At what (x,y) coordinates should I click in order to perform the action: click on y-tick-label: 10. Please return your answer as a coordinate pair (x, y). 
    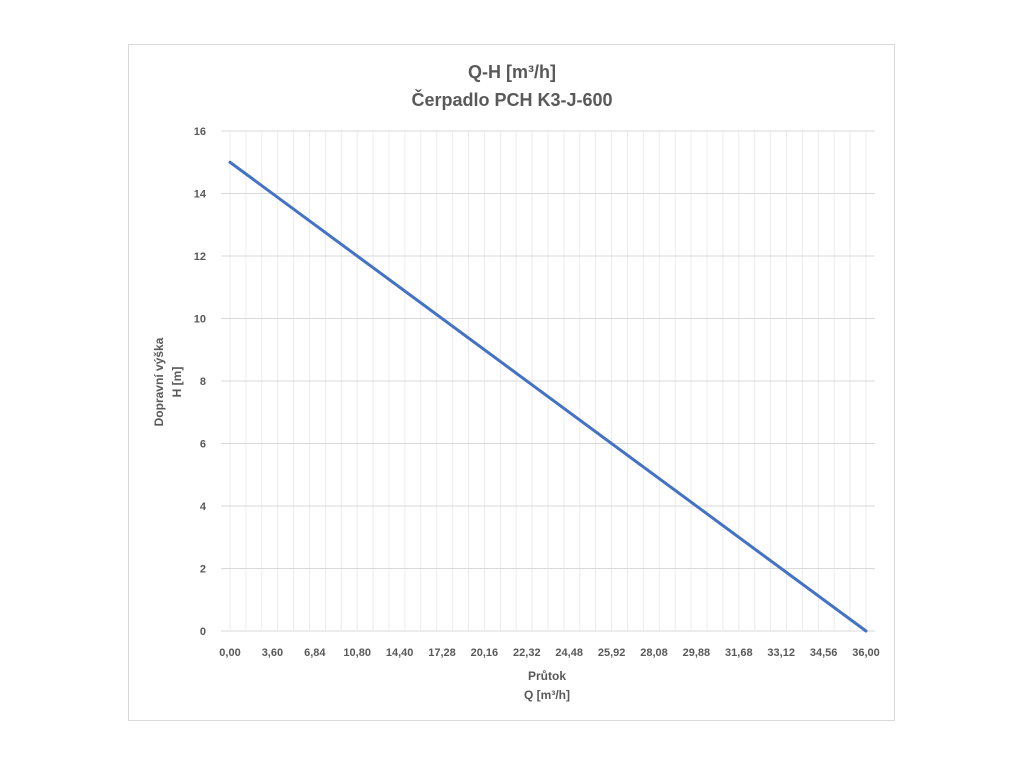
    Looking at the image, I should click on (200, 320).